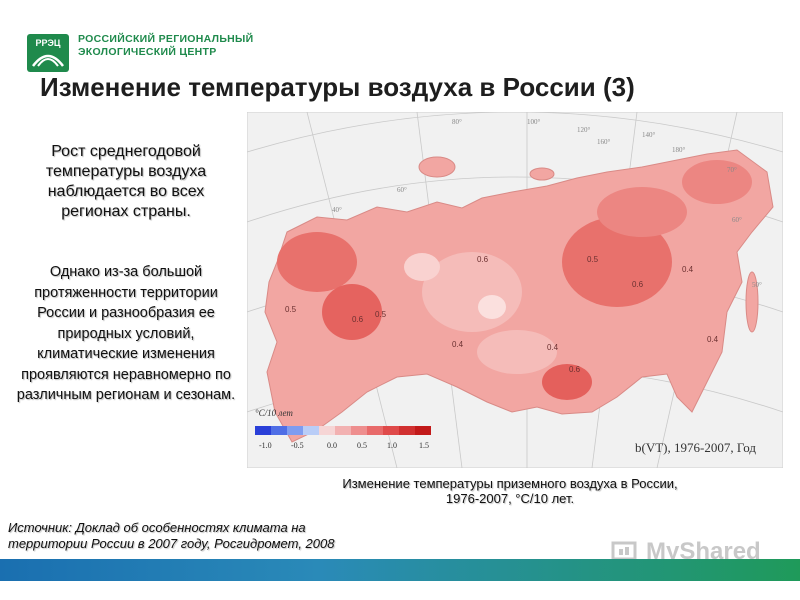 Image resolution: width=800 pixels, height=600 pixels. Describe the element at coordinates (422, 267) in the screenshot. I see `cool-zone-ural` at that location.